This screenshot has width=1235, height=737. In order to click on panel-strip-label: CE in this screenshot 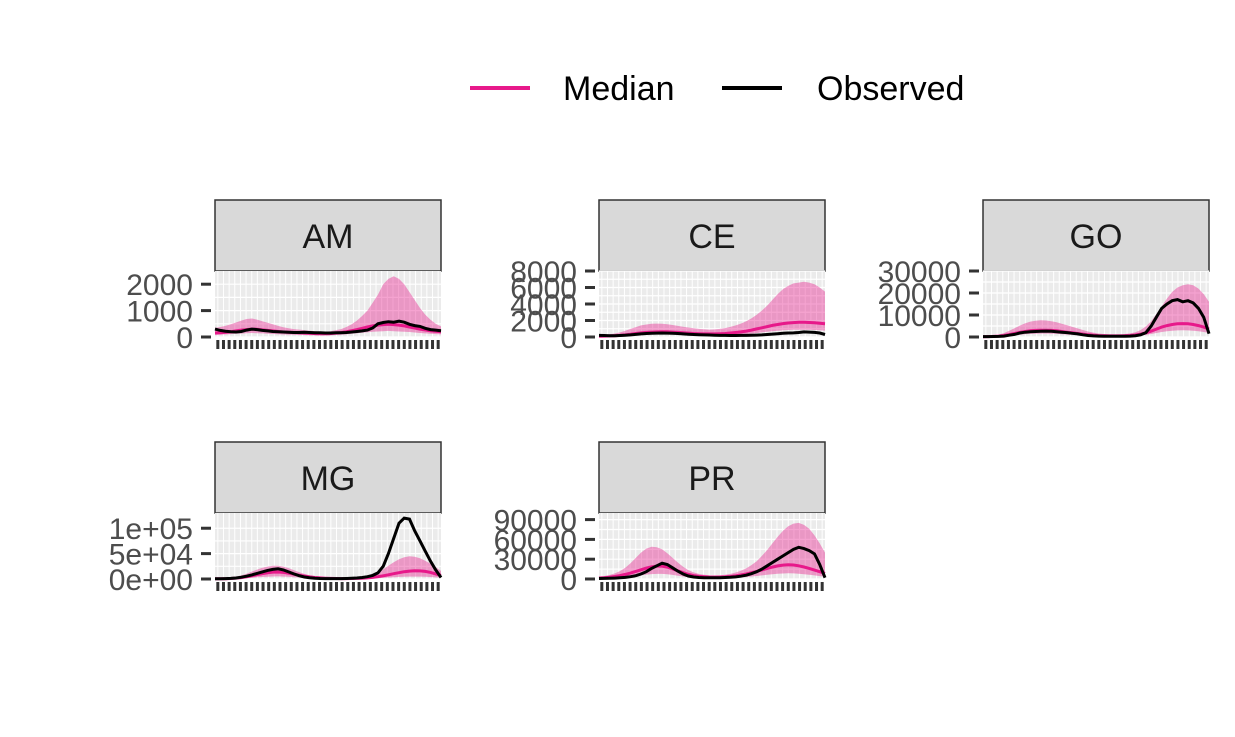, I will do `click(711, 237)`.